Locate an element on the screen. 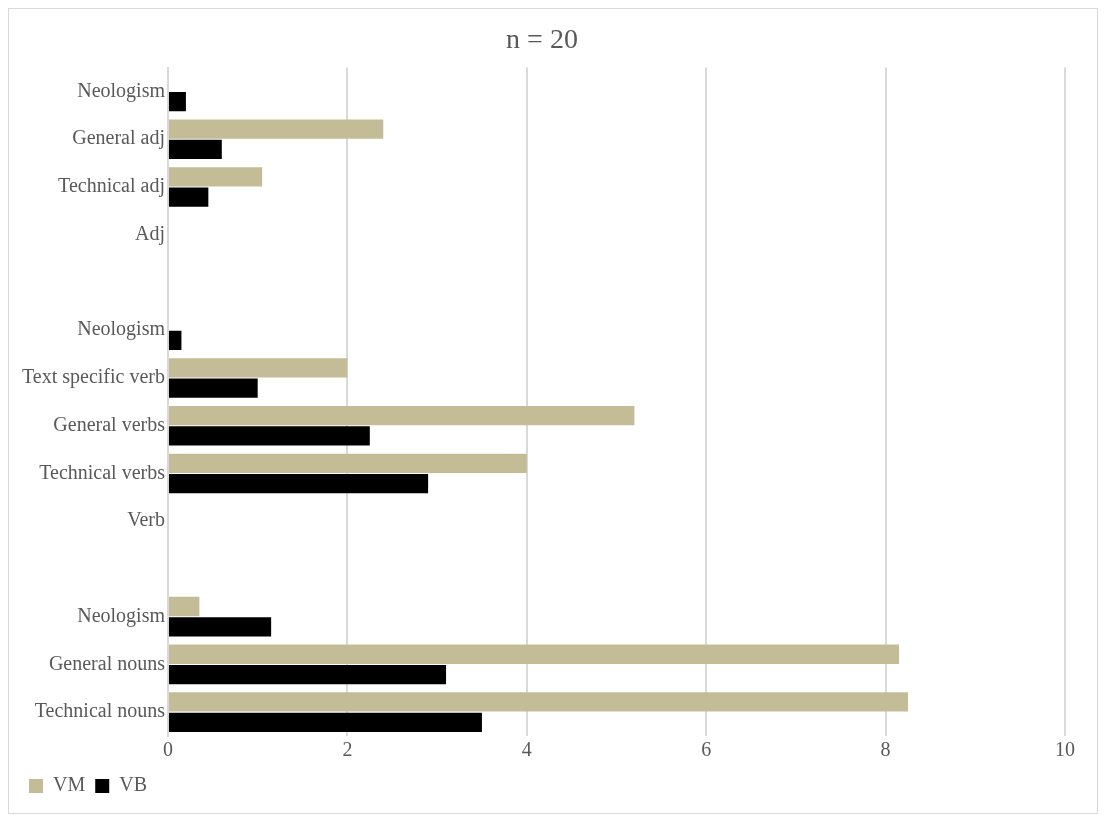 This screenshot has width=1108, height=826. y-tick-label: General nouns is located at coordinates (107, 662).